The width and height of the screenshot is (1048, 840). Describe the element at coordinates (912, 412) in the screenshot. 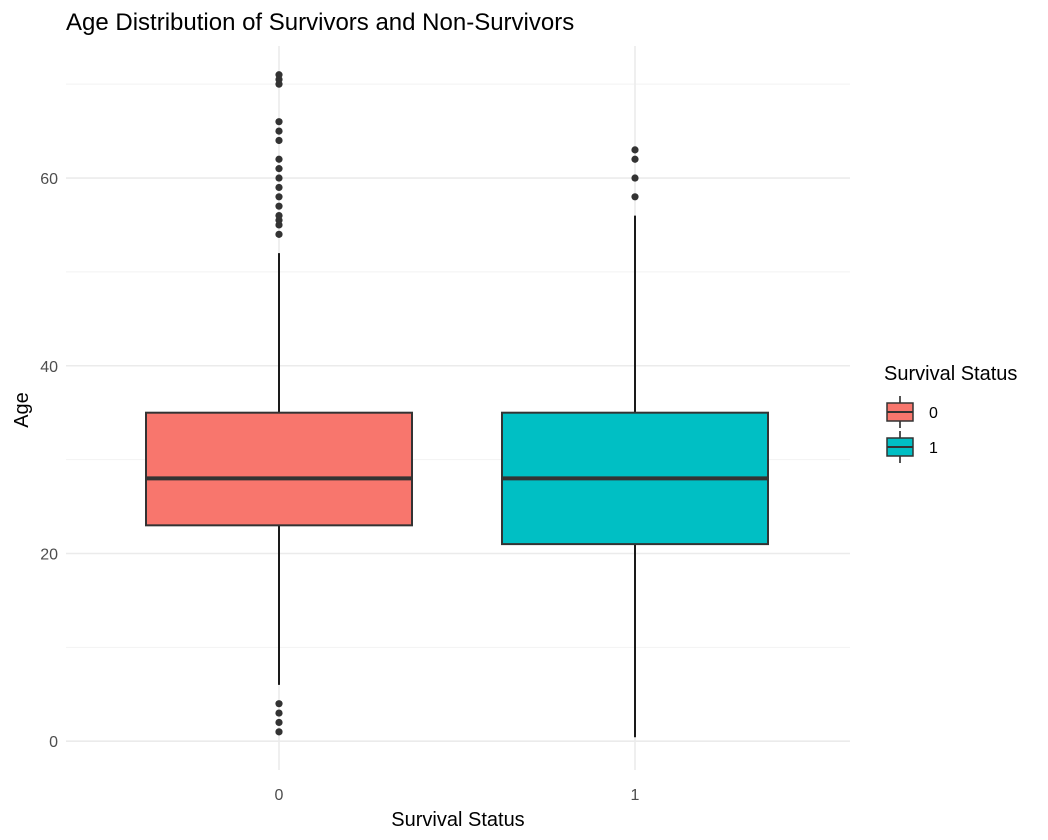

I see `legend-entry-0: 0` at that location.